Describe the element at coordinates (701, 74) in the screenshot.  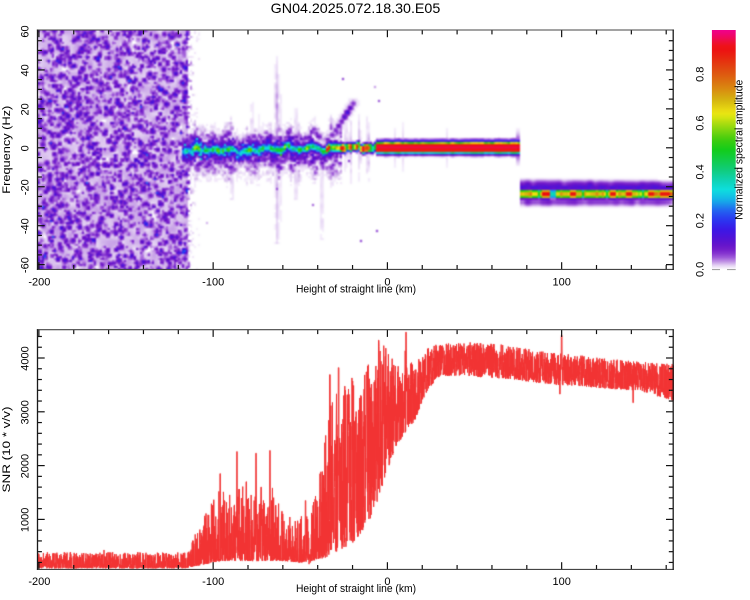
I see `svg-text: 0.8` at that location.